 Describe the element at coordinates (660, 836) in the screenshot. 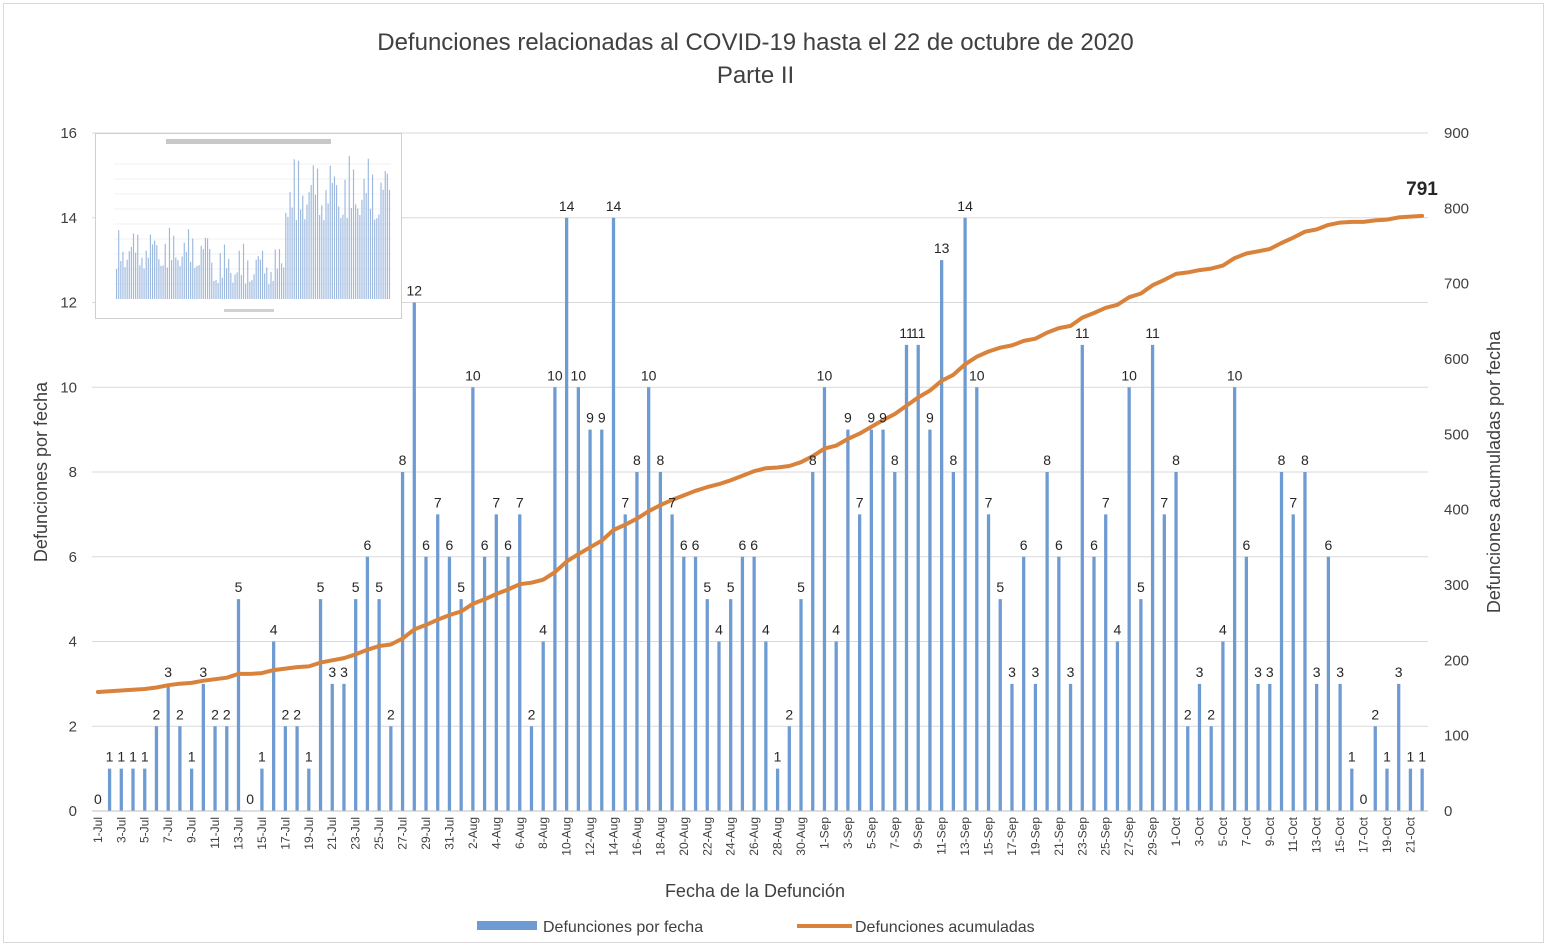

I see `x-tick-label: 18-Aug` at that location.